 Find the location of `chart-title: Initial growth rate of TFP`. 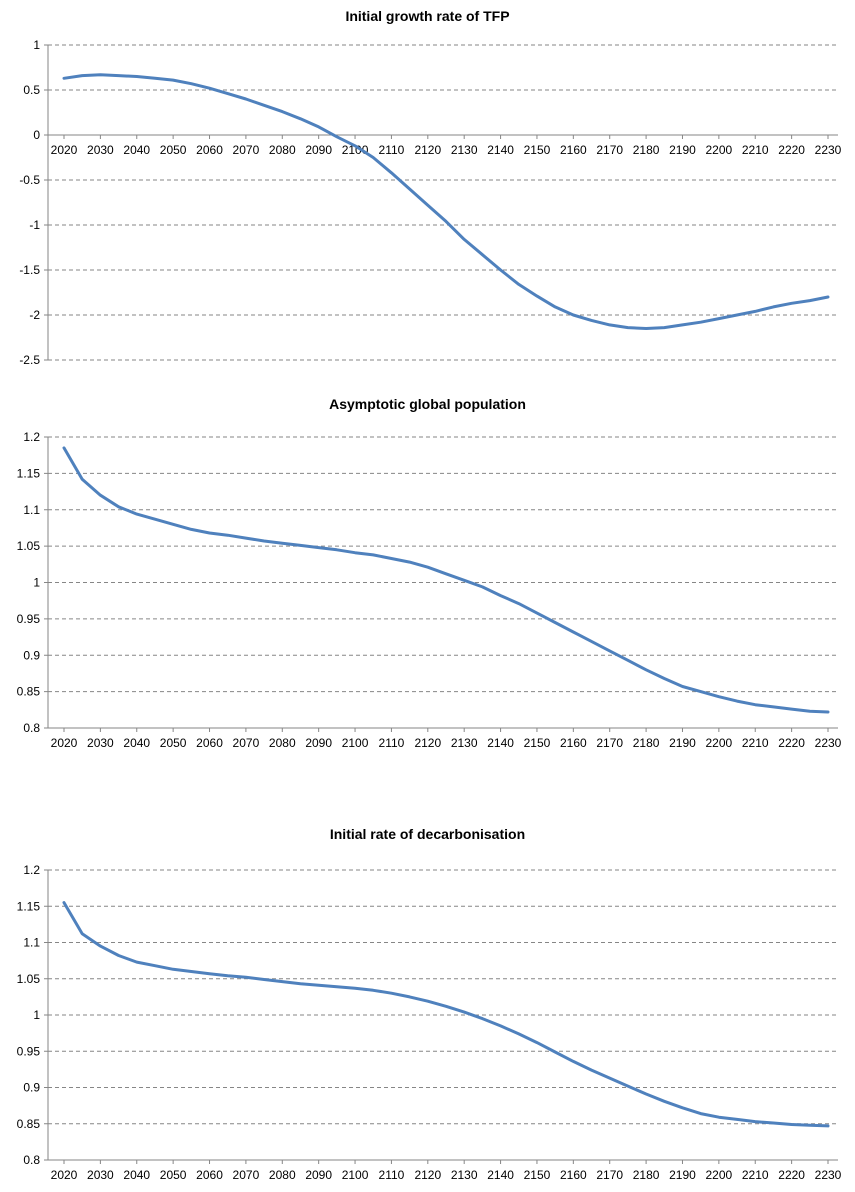

chart-title: Initial growth rate of TFP is located at coordinates (427, 16).